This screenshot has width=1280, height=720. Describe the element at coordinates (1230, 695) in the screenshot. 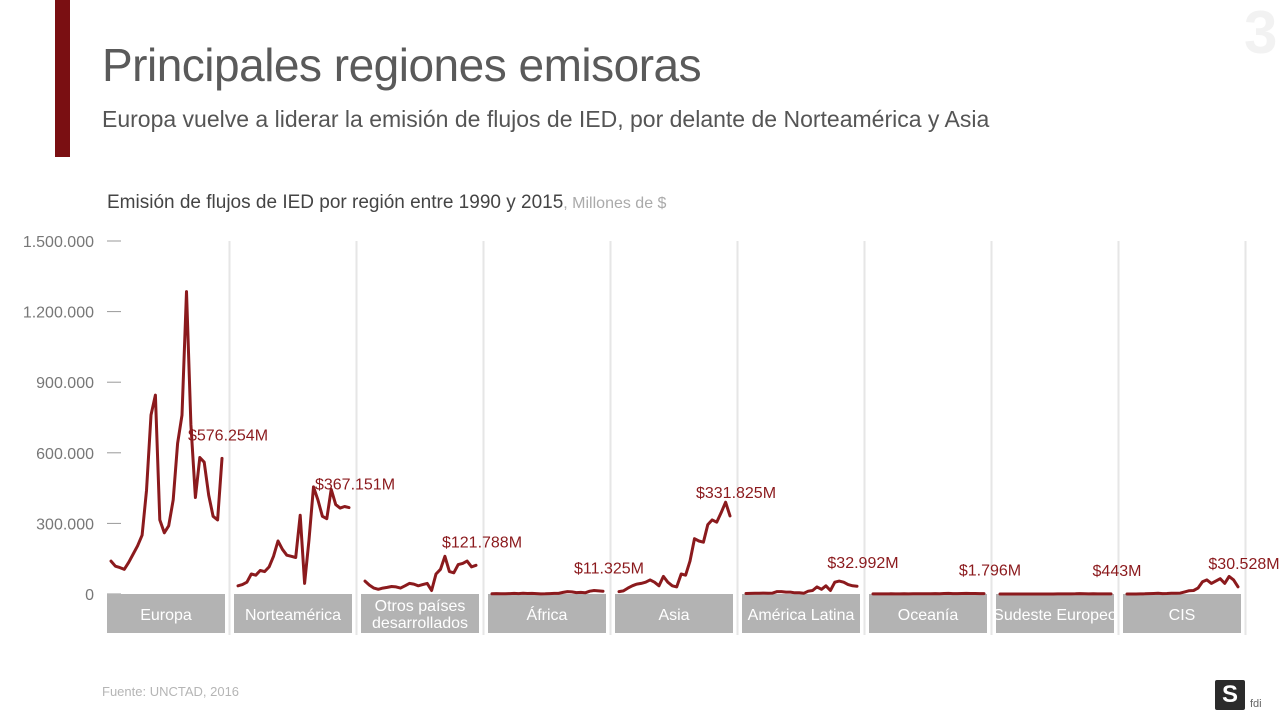

I see `brand-logo: S` at that location.